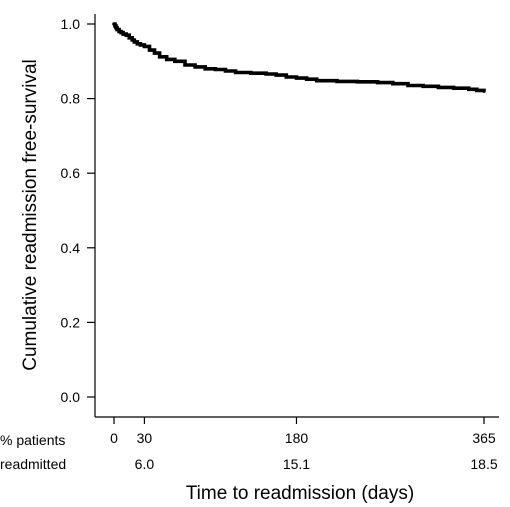  What do you see at coordinates (114, 438) in the screenshot?
I see `x-tick-label: 0` at bounding box center [114, 438].